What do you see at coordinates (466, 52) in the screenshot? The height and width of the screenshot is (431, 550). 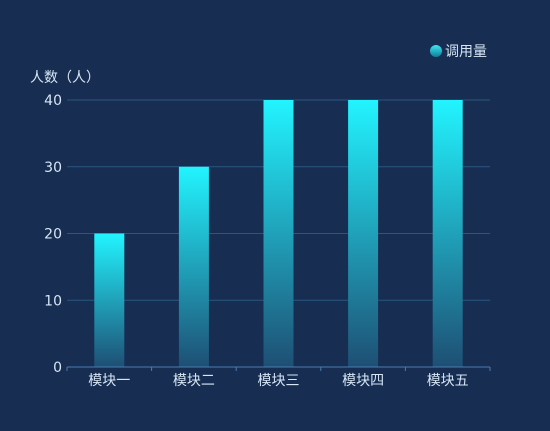 I see `legend-label: 调用量` at bounding box center [466, 52].